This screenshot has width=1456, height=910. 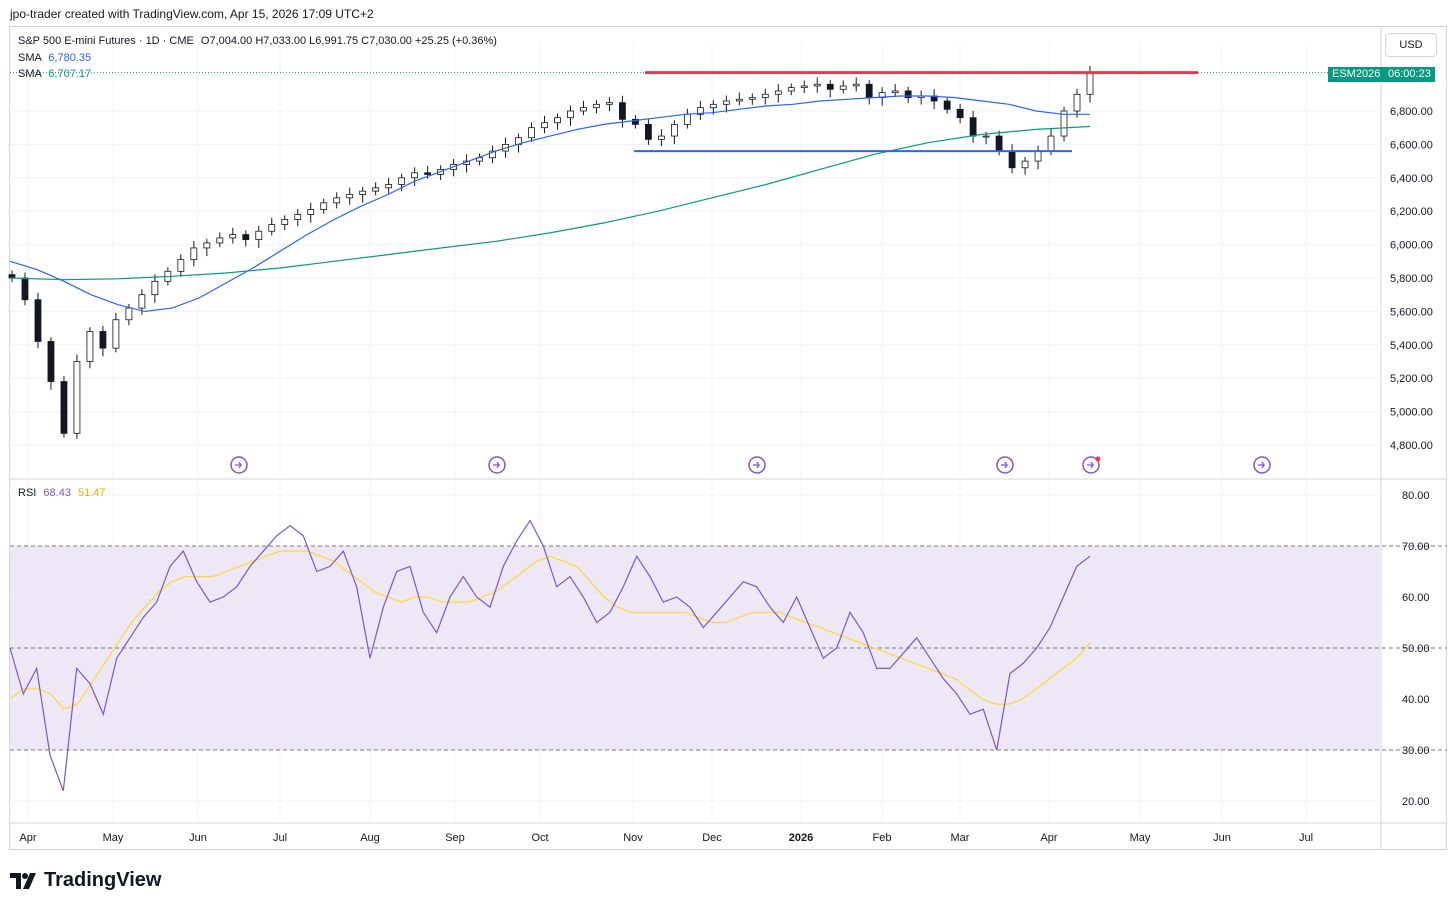 What do you see at coordinates (633, 838) in the screenshot?
I see `x-tick-label: Nov` at bounding box center [633, 838].